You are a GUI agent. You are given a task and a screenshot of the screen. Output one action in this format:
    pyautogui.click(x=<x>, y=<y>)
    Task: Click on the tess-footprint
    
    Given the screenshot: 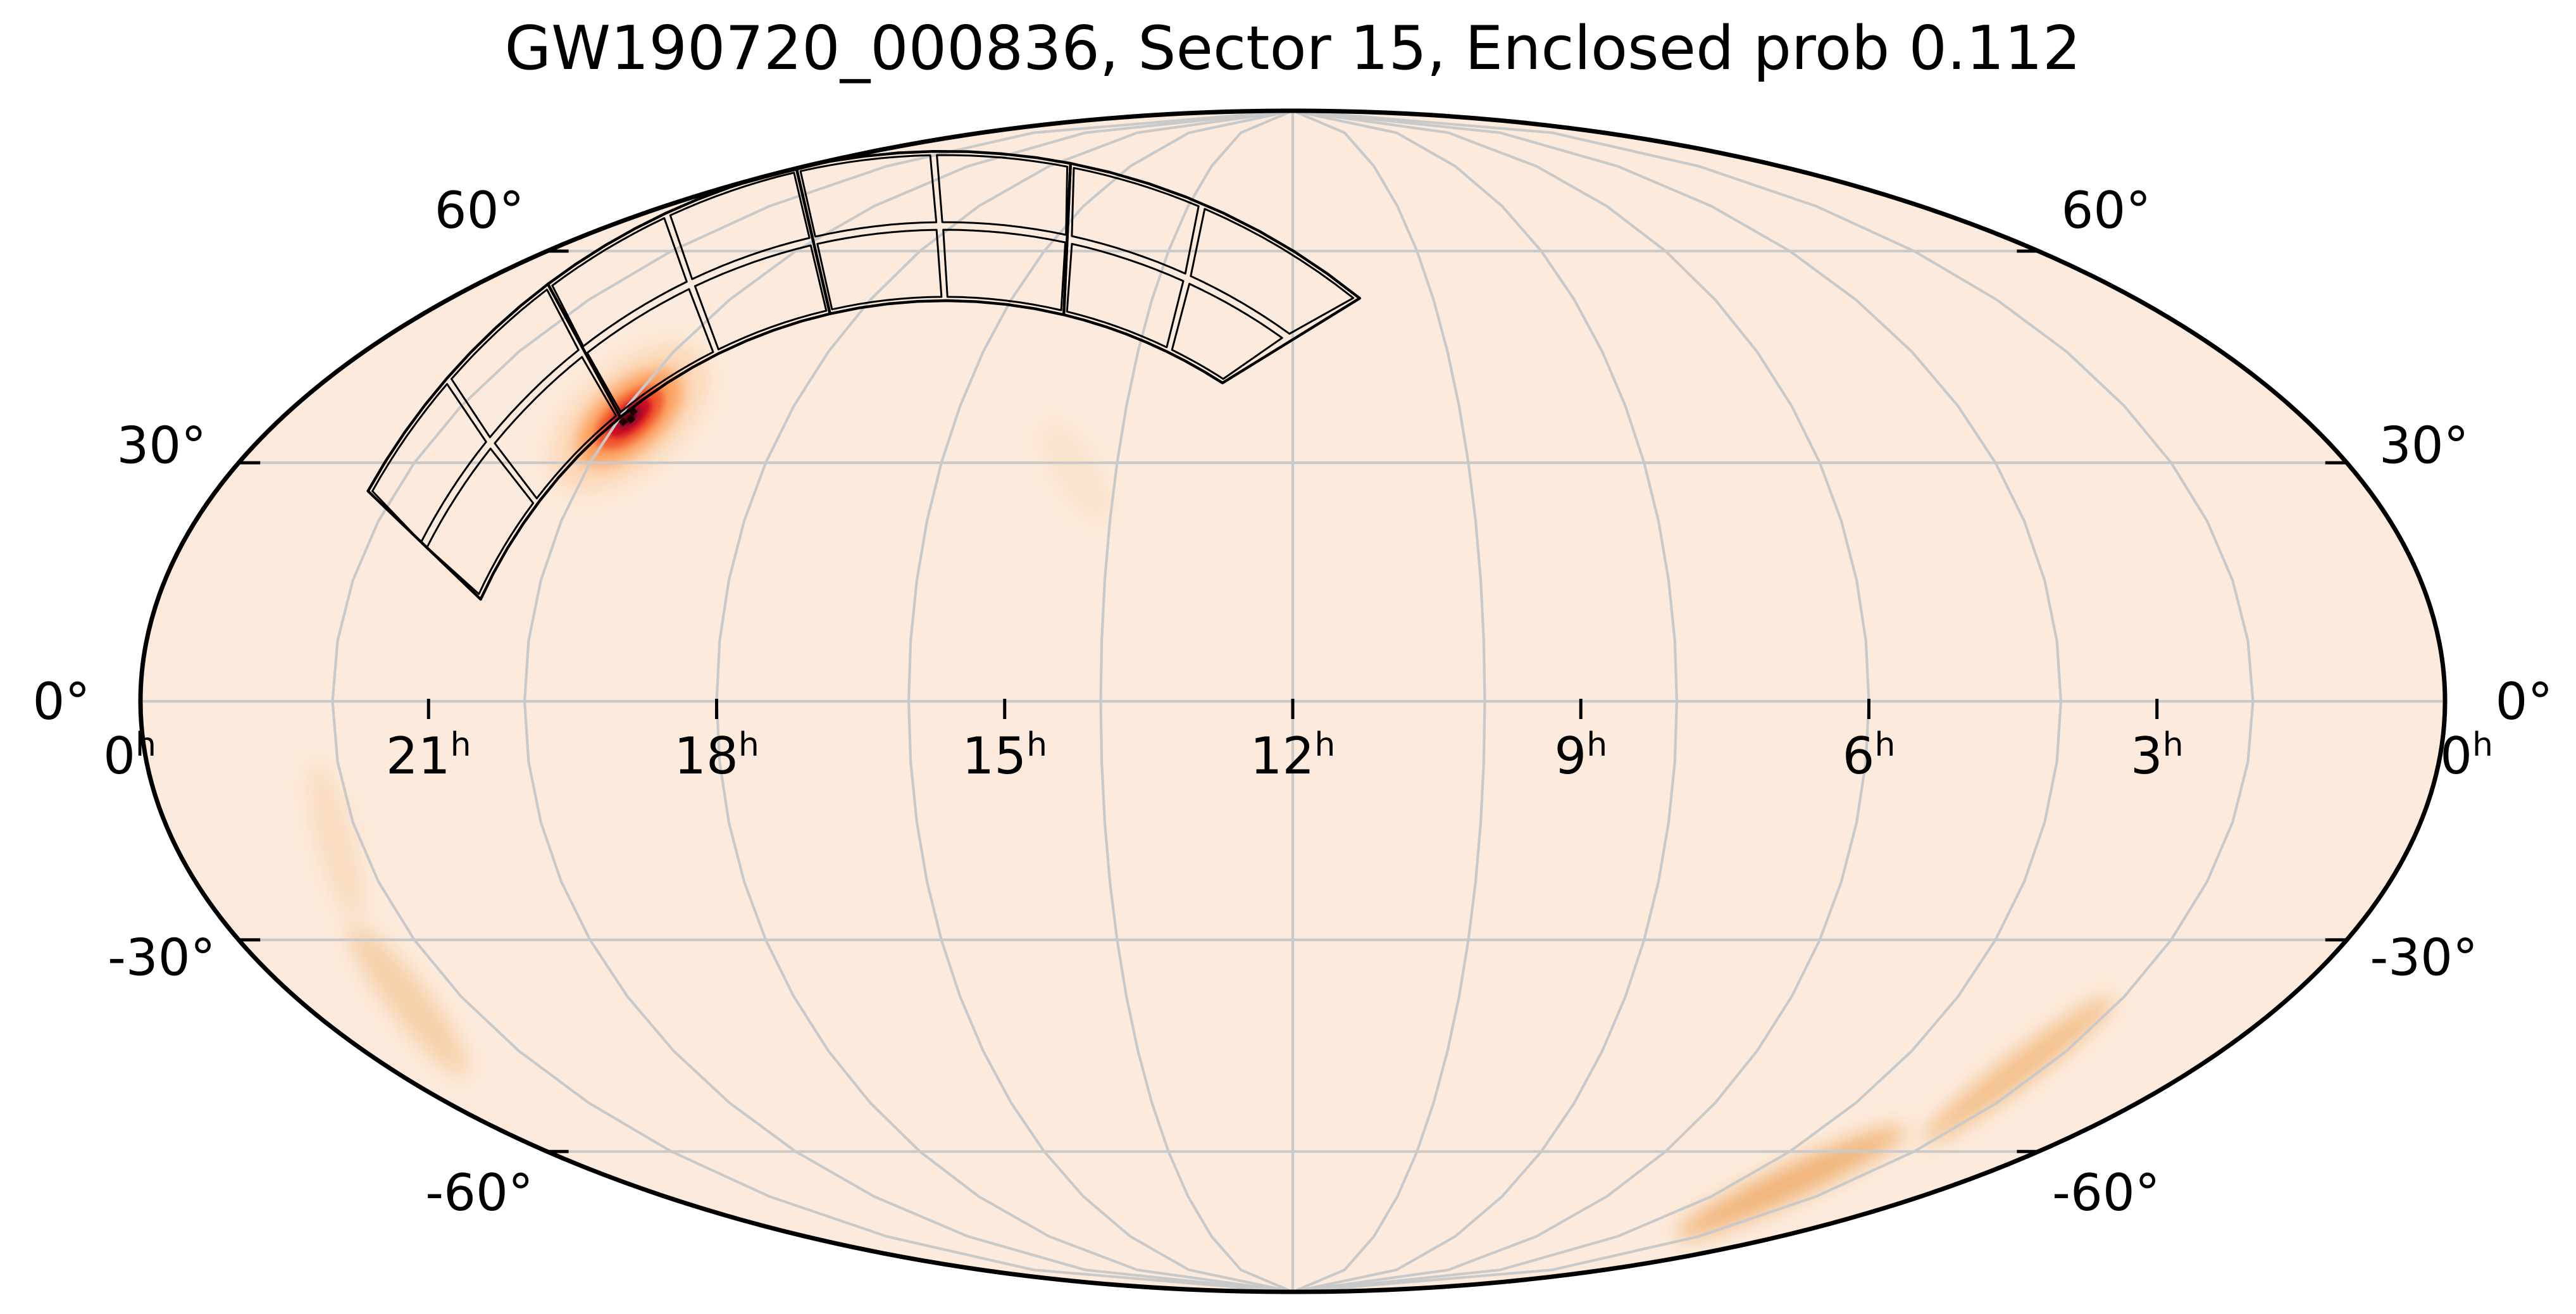 What is the action you would take?
    pyautogui.click(x=864, y=375)
    